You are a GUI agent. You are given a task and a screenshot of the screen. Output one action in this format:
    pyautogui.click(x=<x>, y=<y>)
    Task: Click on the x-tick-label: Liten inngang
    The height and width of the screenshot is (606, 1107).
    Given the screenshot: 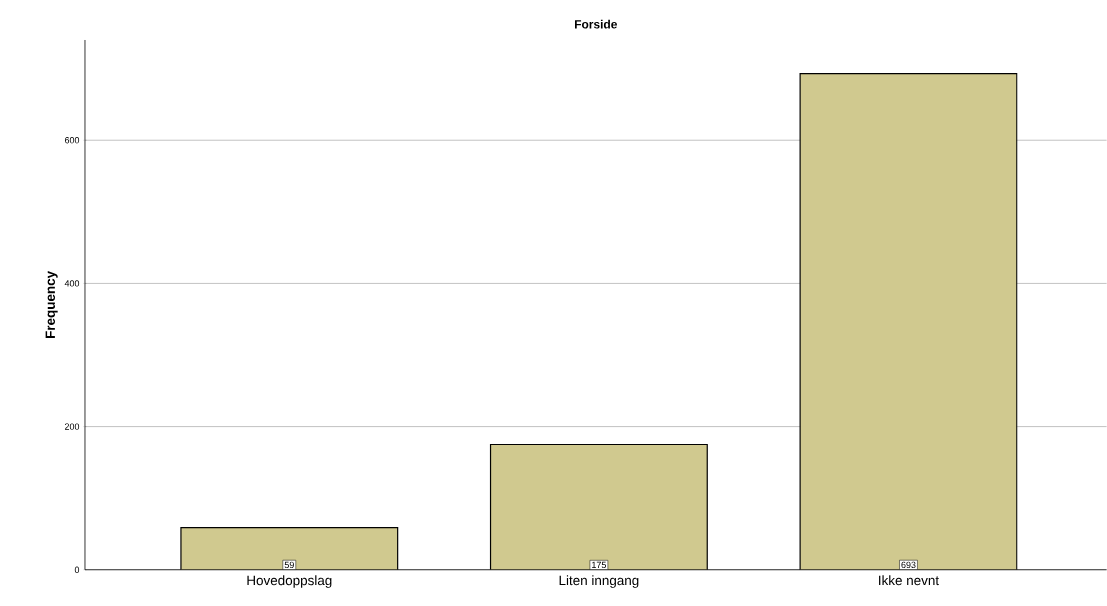 What is the action you would take?
    pyautogui.click(x=599, y=581)
    